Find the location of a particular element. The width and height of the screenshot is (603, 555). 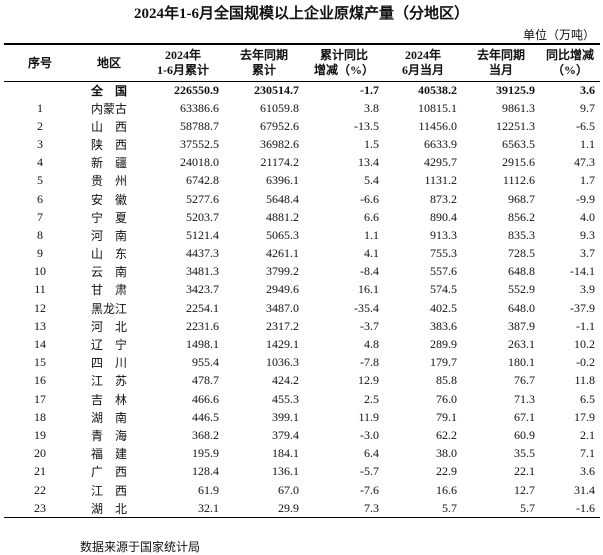

cell: 40538.2 is located at coordinates (437, 90).